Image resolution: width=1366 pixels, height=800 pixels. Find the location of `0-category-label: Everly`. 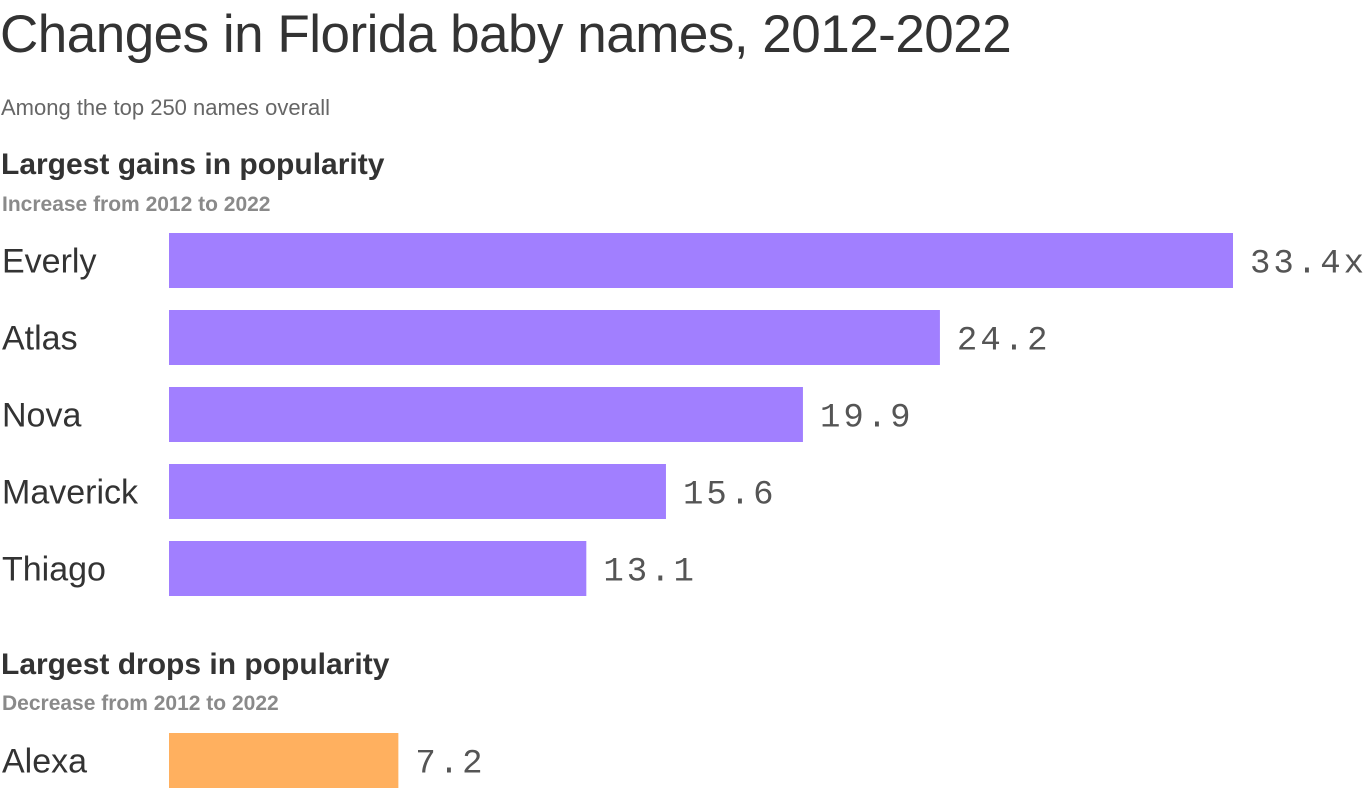

0-category-label: Everly is located at coordinates (49, 262).